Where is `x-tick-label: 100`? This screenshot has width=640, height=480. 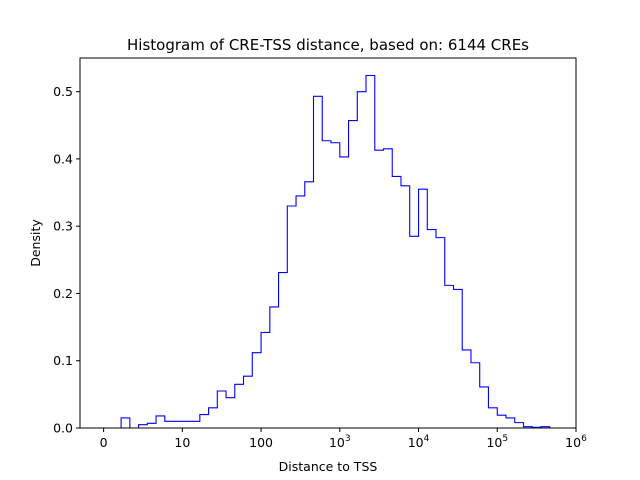
x-tick-label: 100 is located at coordinates (261, 442).